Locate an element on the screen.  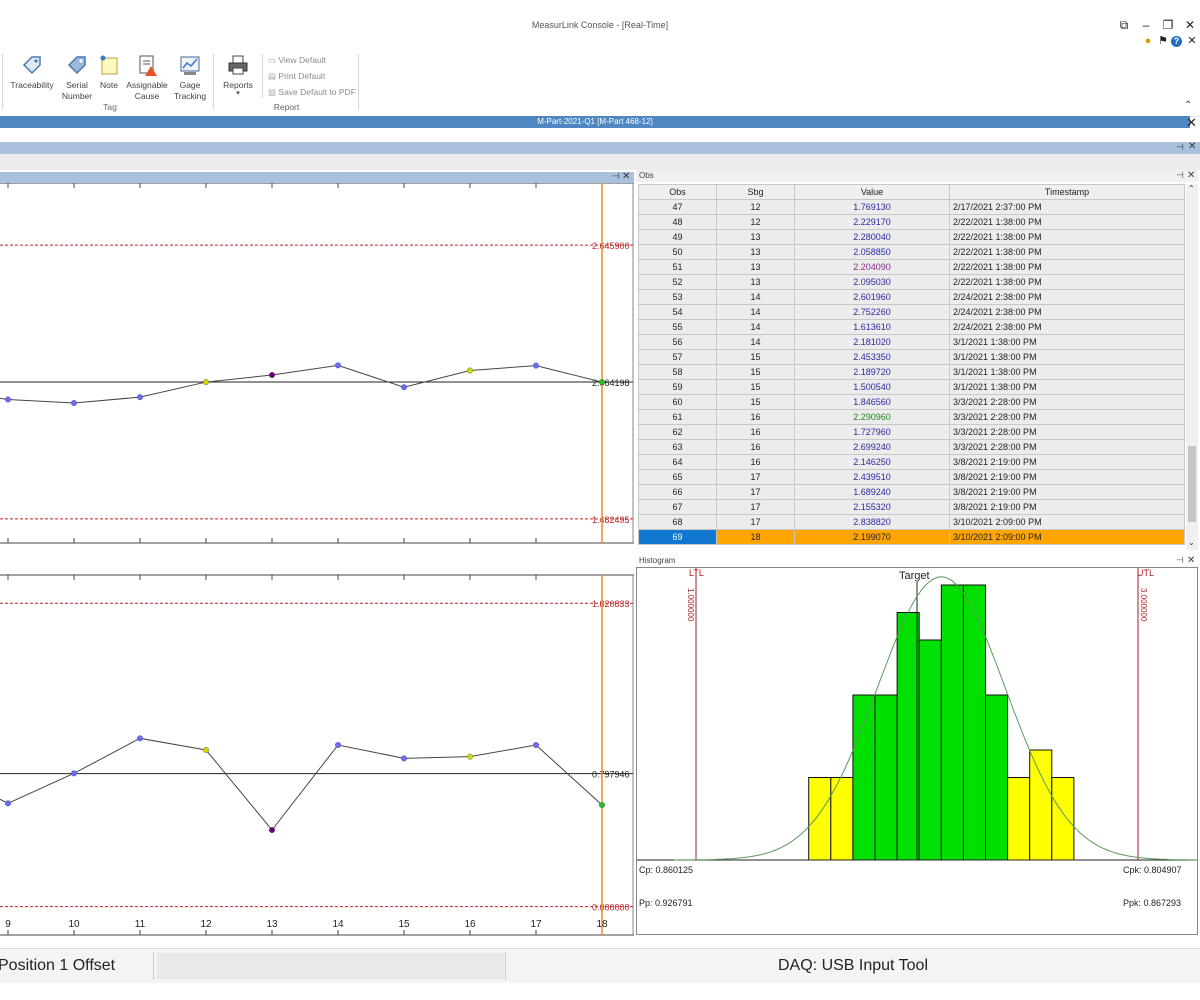
restore-layout-icon: ⧉ is located at coordinates (1124, 25).